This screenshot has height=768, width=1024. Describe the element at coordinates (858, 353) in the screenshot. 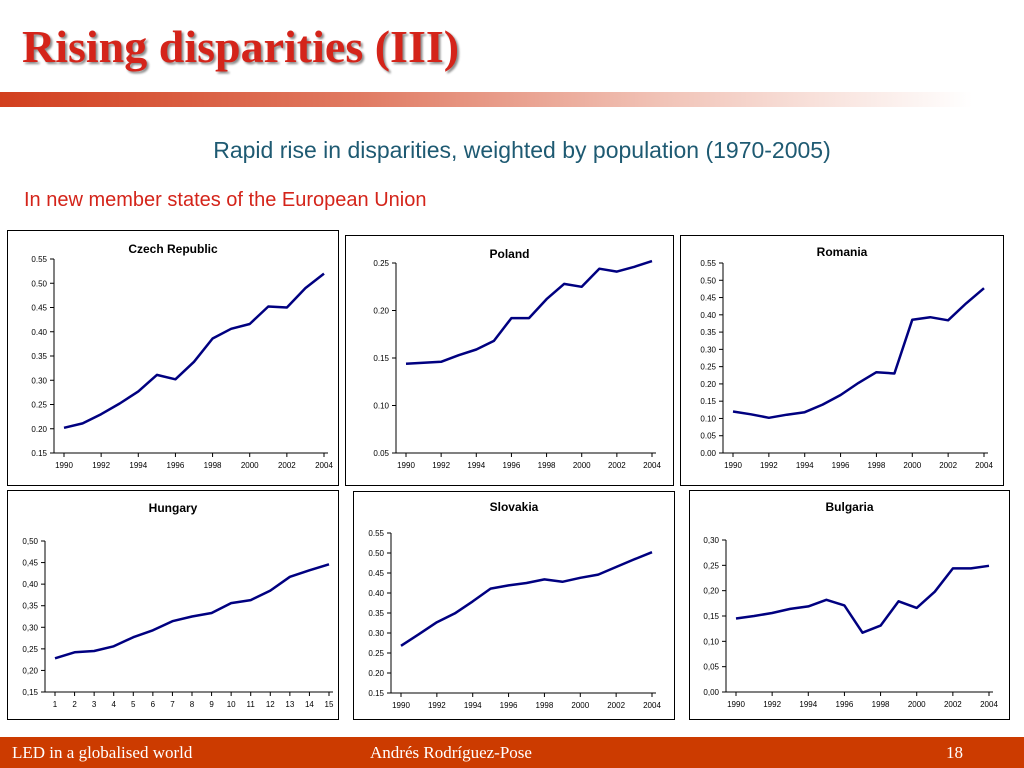

I see `series-line-romania` at that location.